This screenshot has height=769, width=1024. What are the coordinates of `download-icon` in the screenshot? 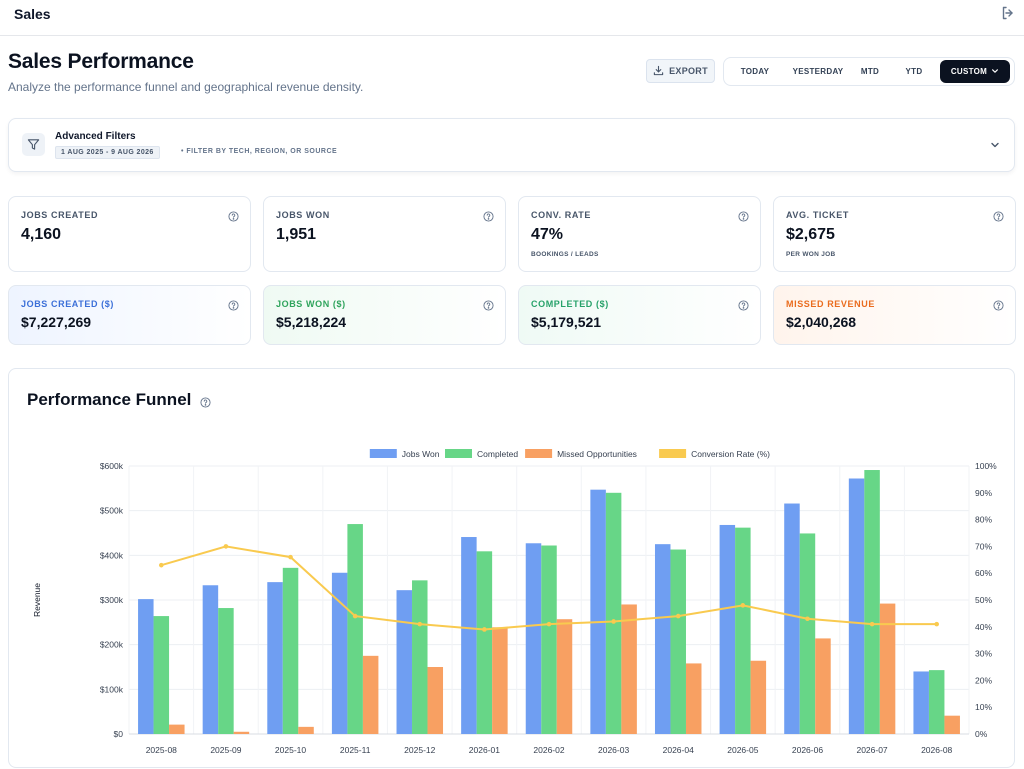 It's located at (658, 71).